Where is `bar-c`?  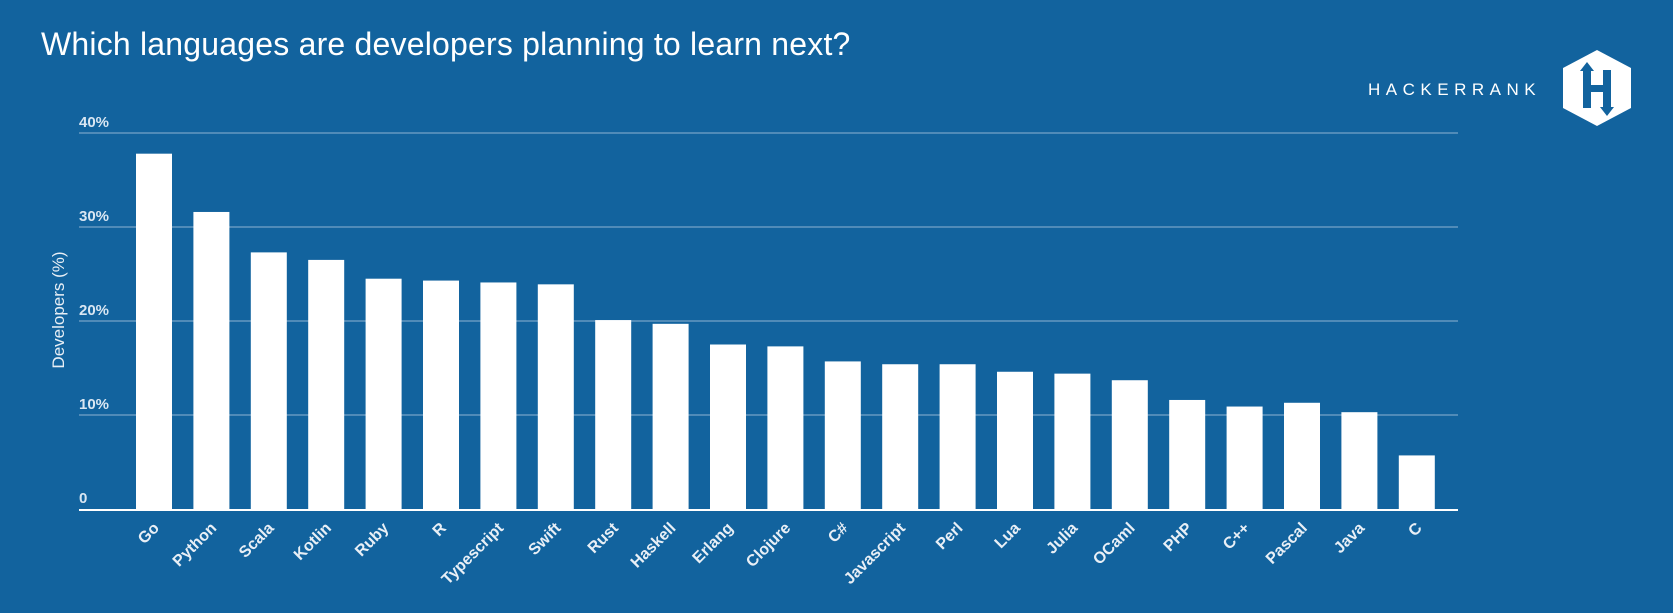
bar-c is located at coordinates (1416, 482).